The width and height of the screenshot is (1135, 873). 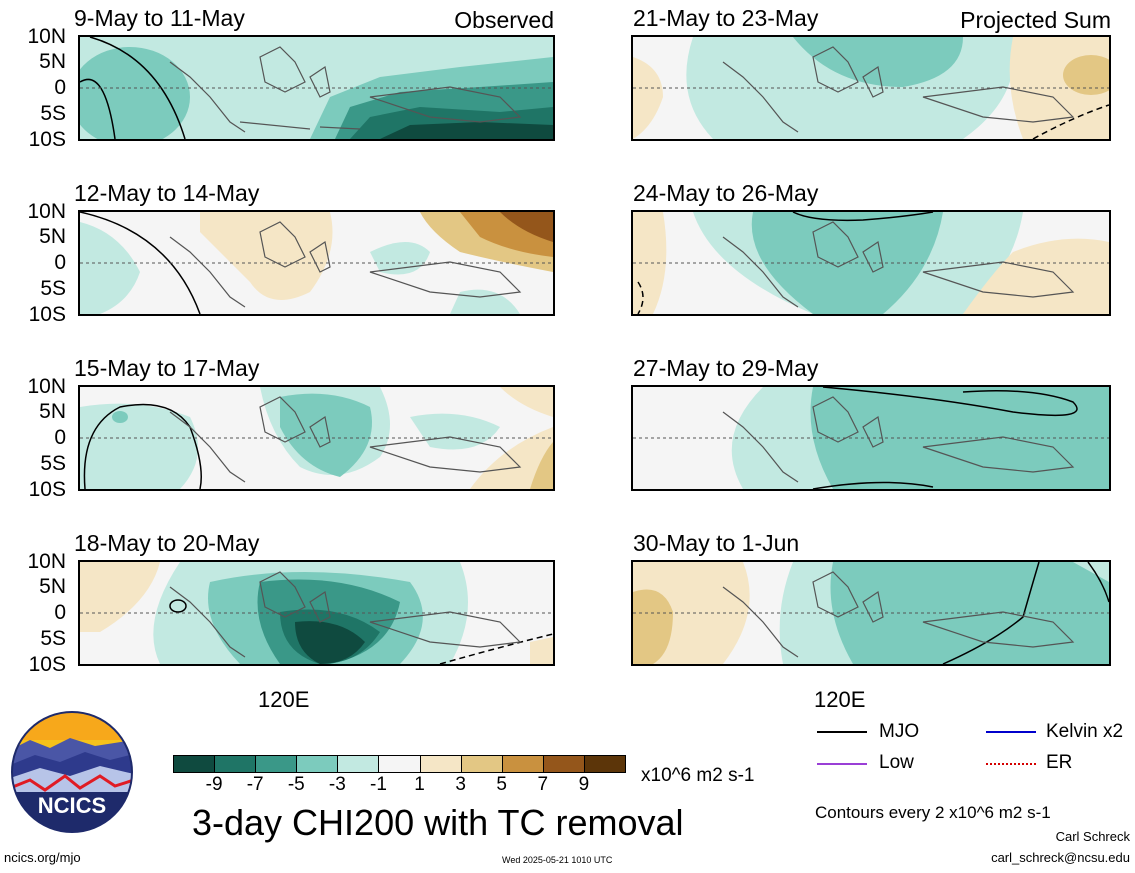 What do you see at coordinates (337, 784) in the screenshot?
I see `colorbar-tick-label: -3` at bounding box center [337, 784].